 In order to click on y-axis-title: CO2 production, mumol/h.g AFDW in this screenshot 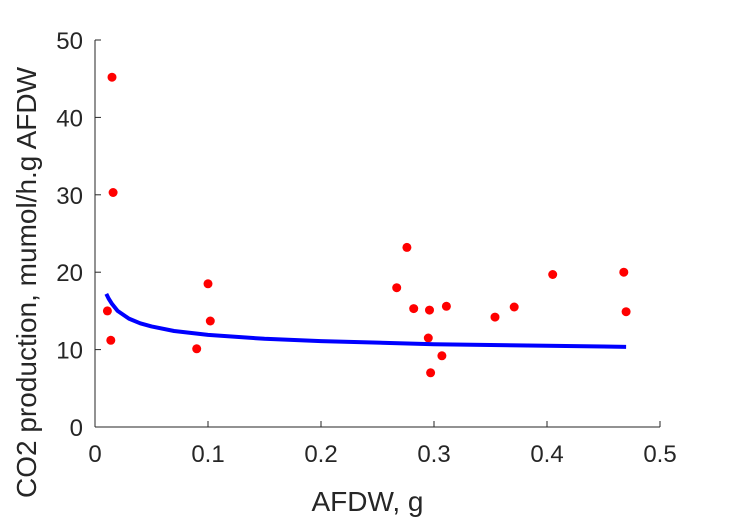, I will do `click(26, 282)`.